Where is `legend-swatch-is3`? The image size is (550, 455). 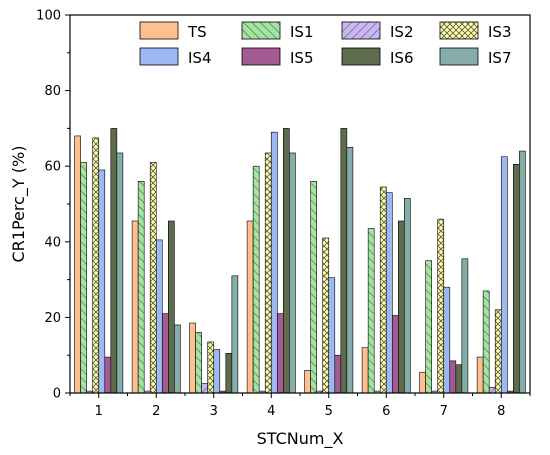 legend-swatch-is3 is located at coordinates (459, 30).